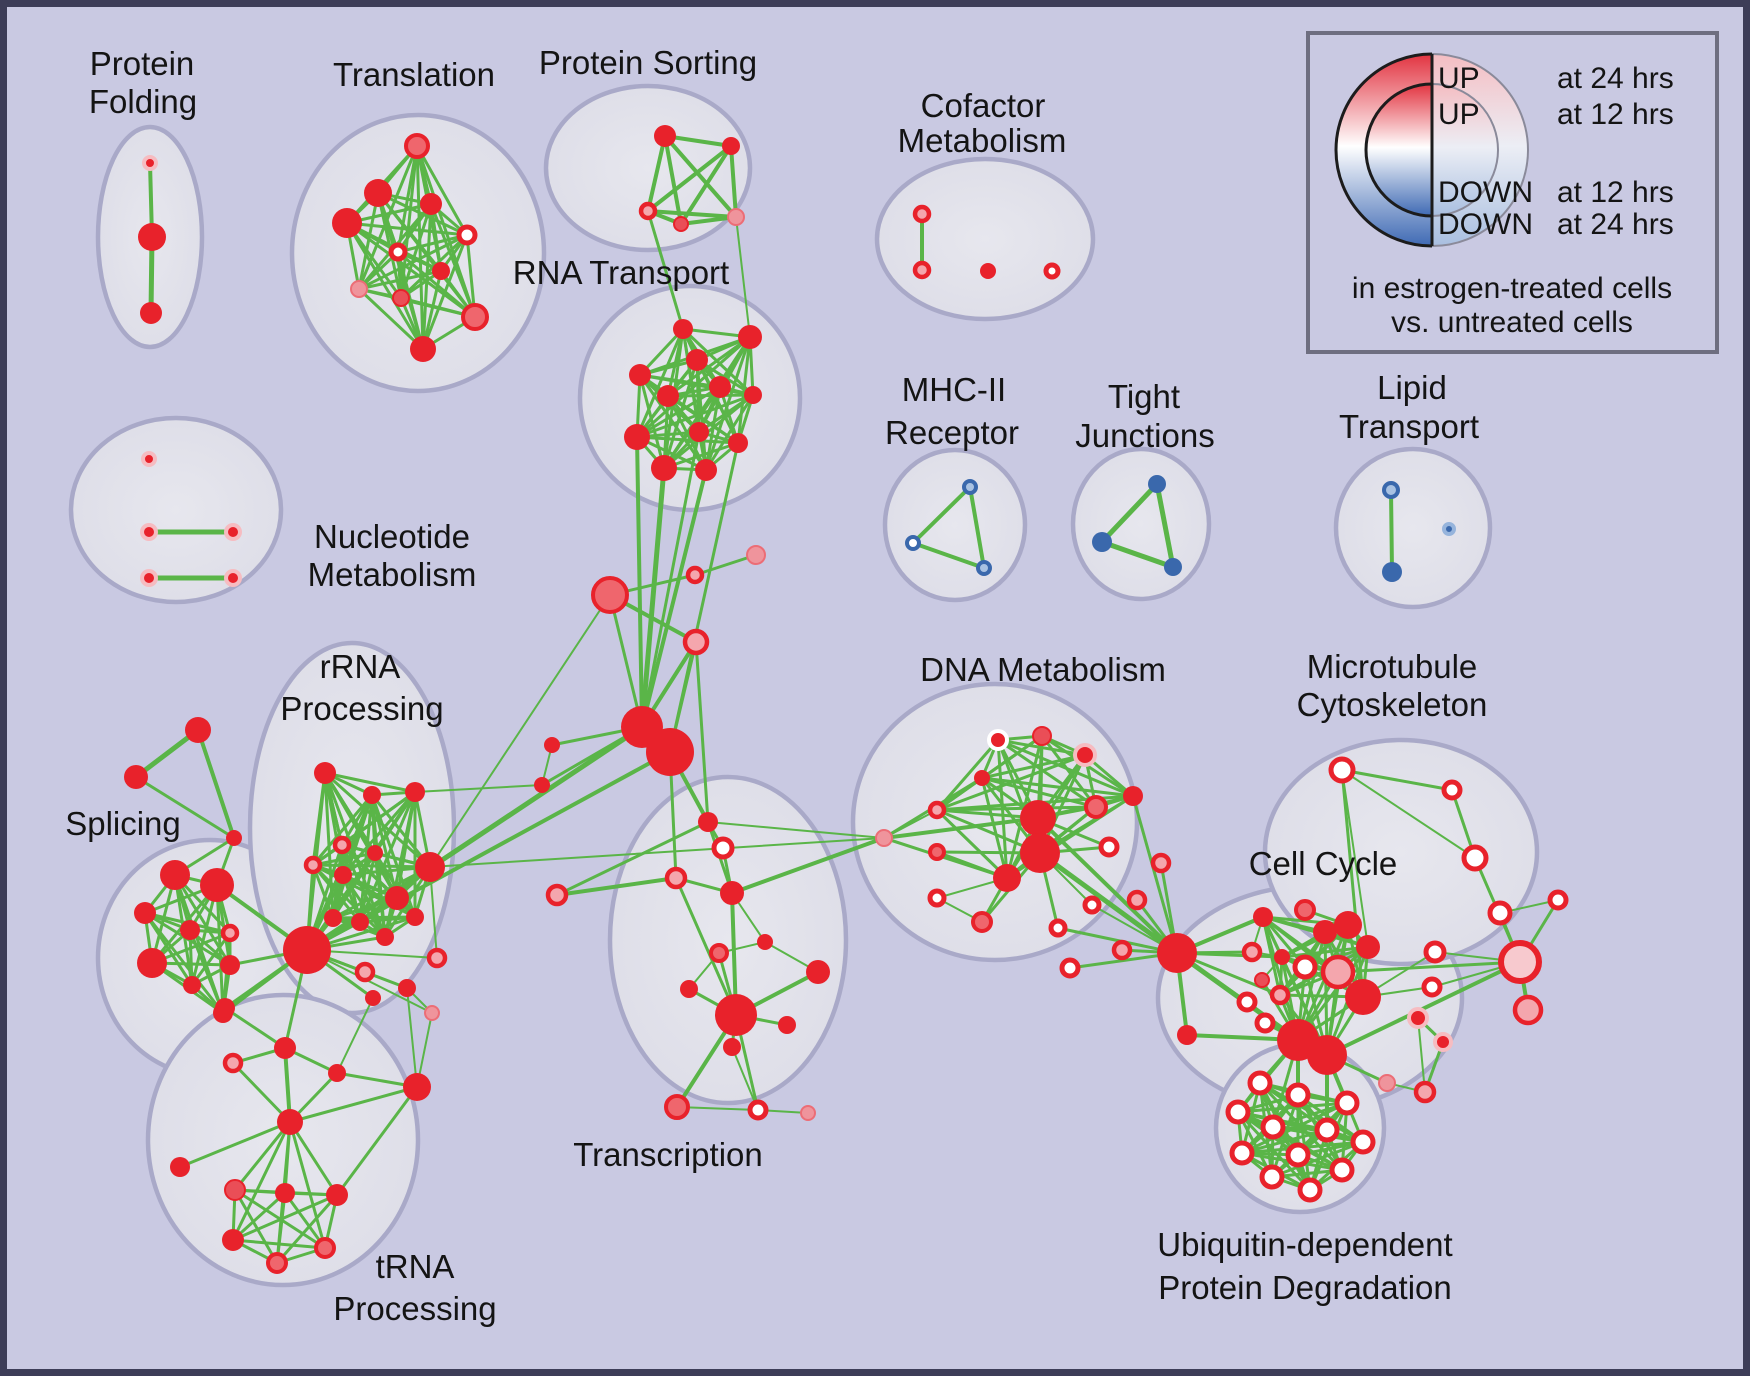 This screenshot has width=1750, height=1376. What do you see at coordinates (787, 1025) in the screenshot?
I see `node-tx10` at bounding box center [787, 1025].